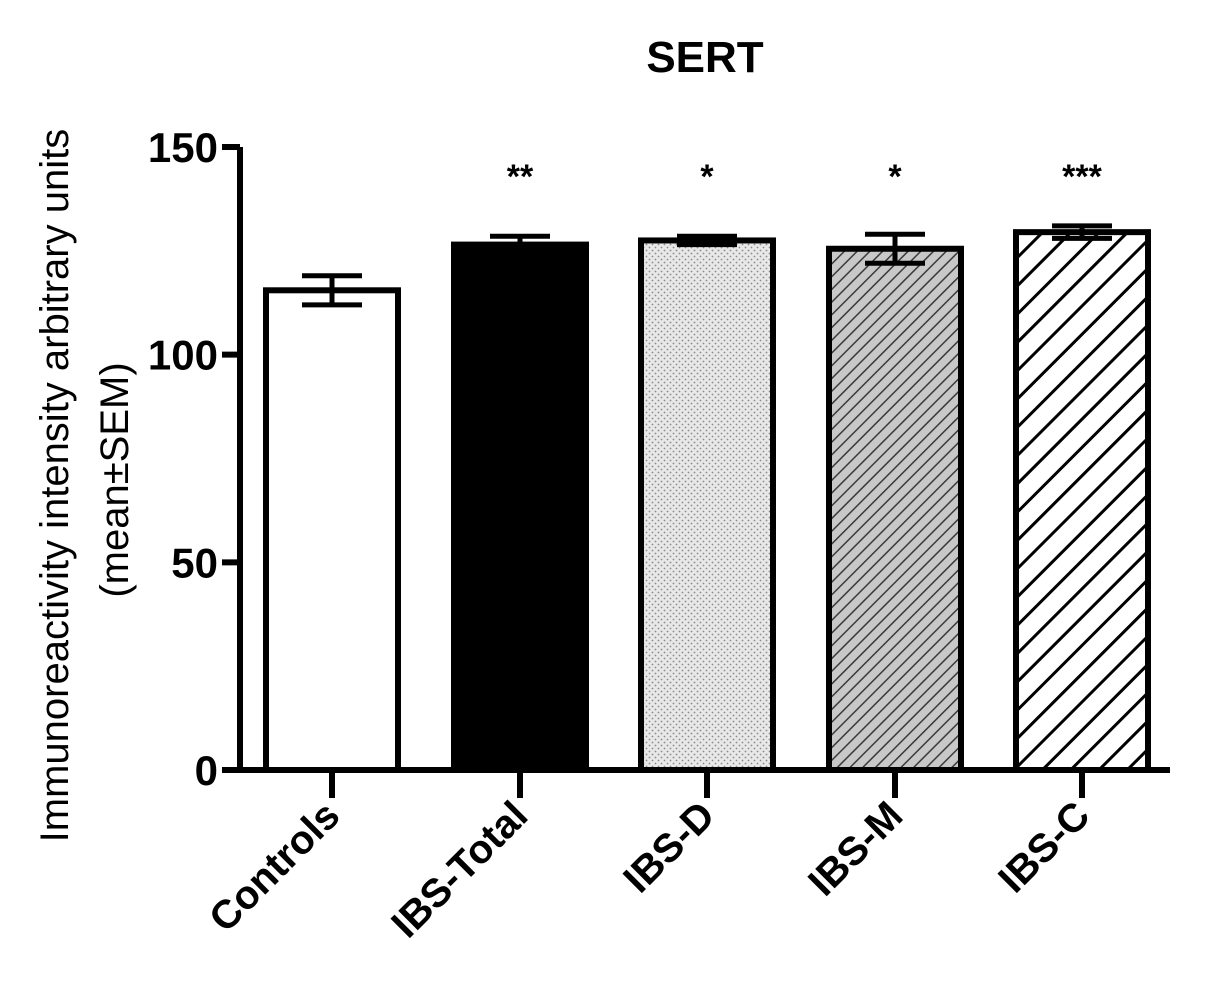 The height and width of the screenshot is (997, 1205). I want to click on y-tick-label: 150, so click(183, 147).